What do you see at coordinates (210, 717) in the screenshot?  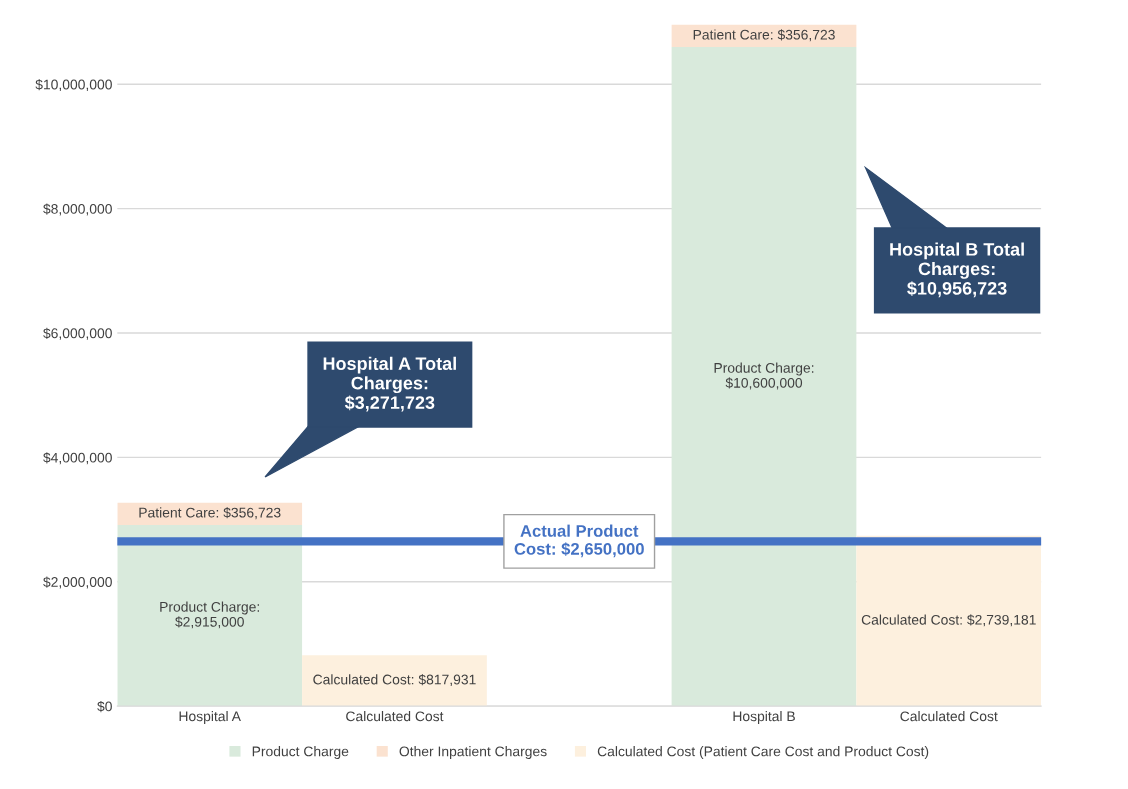 I see `x-tick-label: Hospital A` at bounding box center [210, 717].